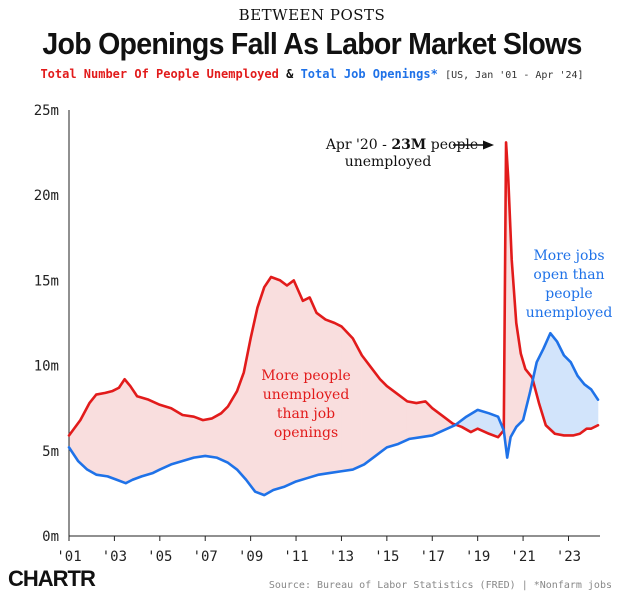  I want to click on y-tick-label: 10m, so click(46, 367).